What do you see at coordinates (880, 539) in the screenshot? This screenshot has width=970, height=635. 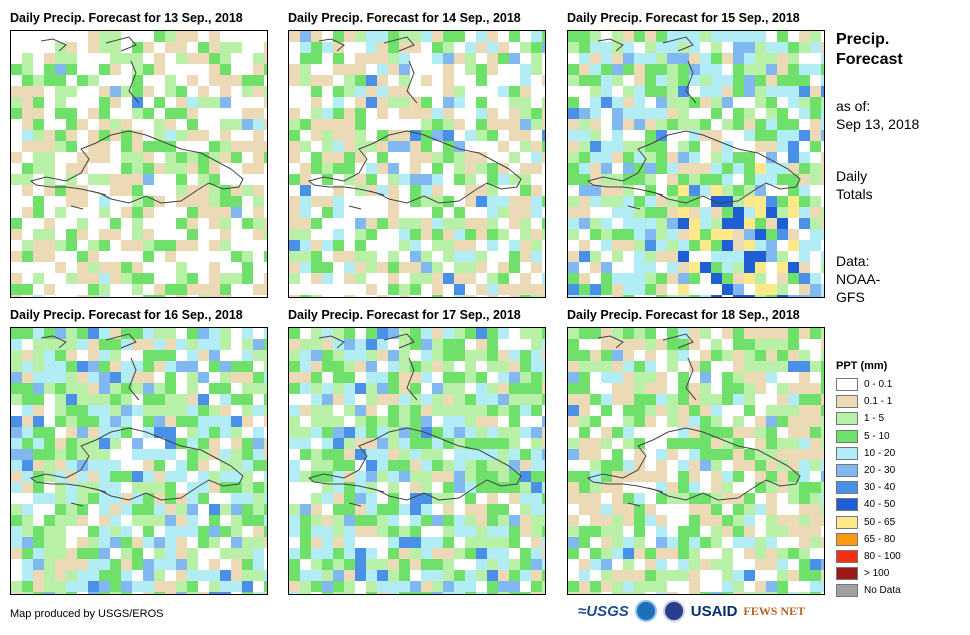 I see `legend-label: 65 - 80` at bounding box center [880, 539].